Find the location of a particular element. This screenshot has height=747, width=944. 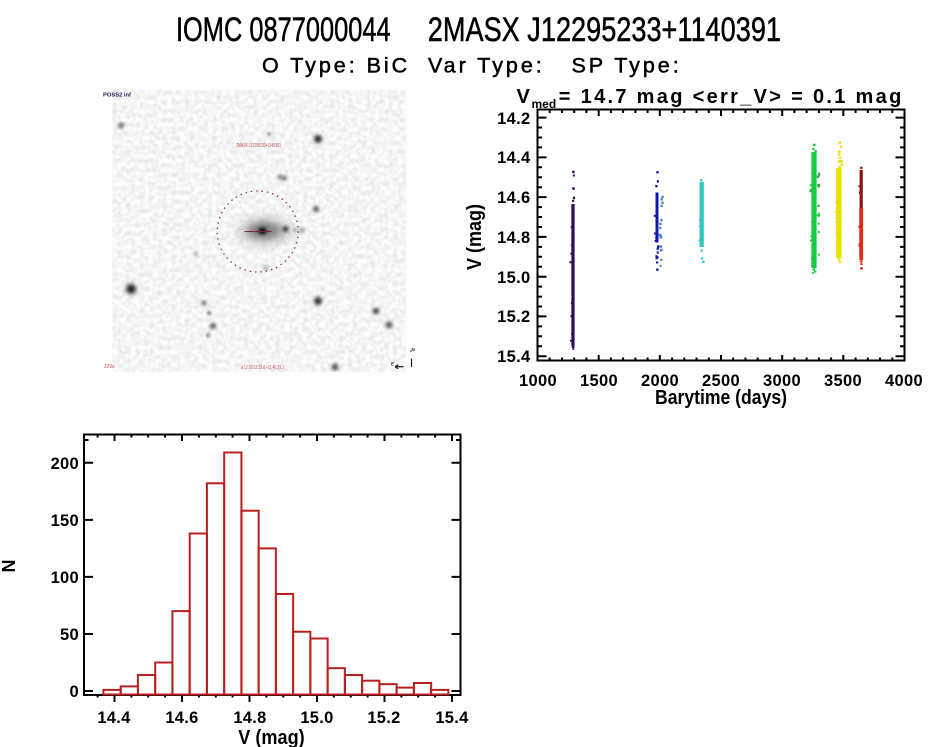

svg-text: 3000 is located at coordinates (782, 381).